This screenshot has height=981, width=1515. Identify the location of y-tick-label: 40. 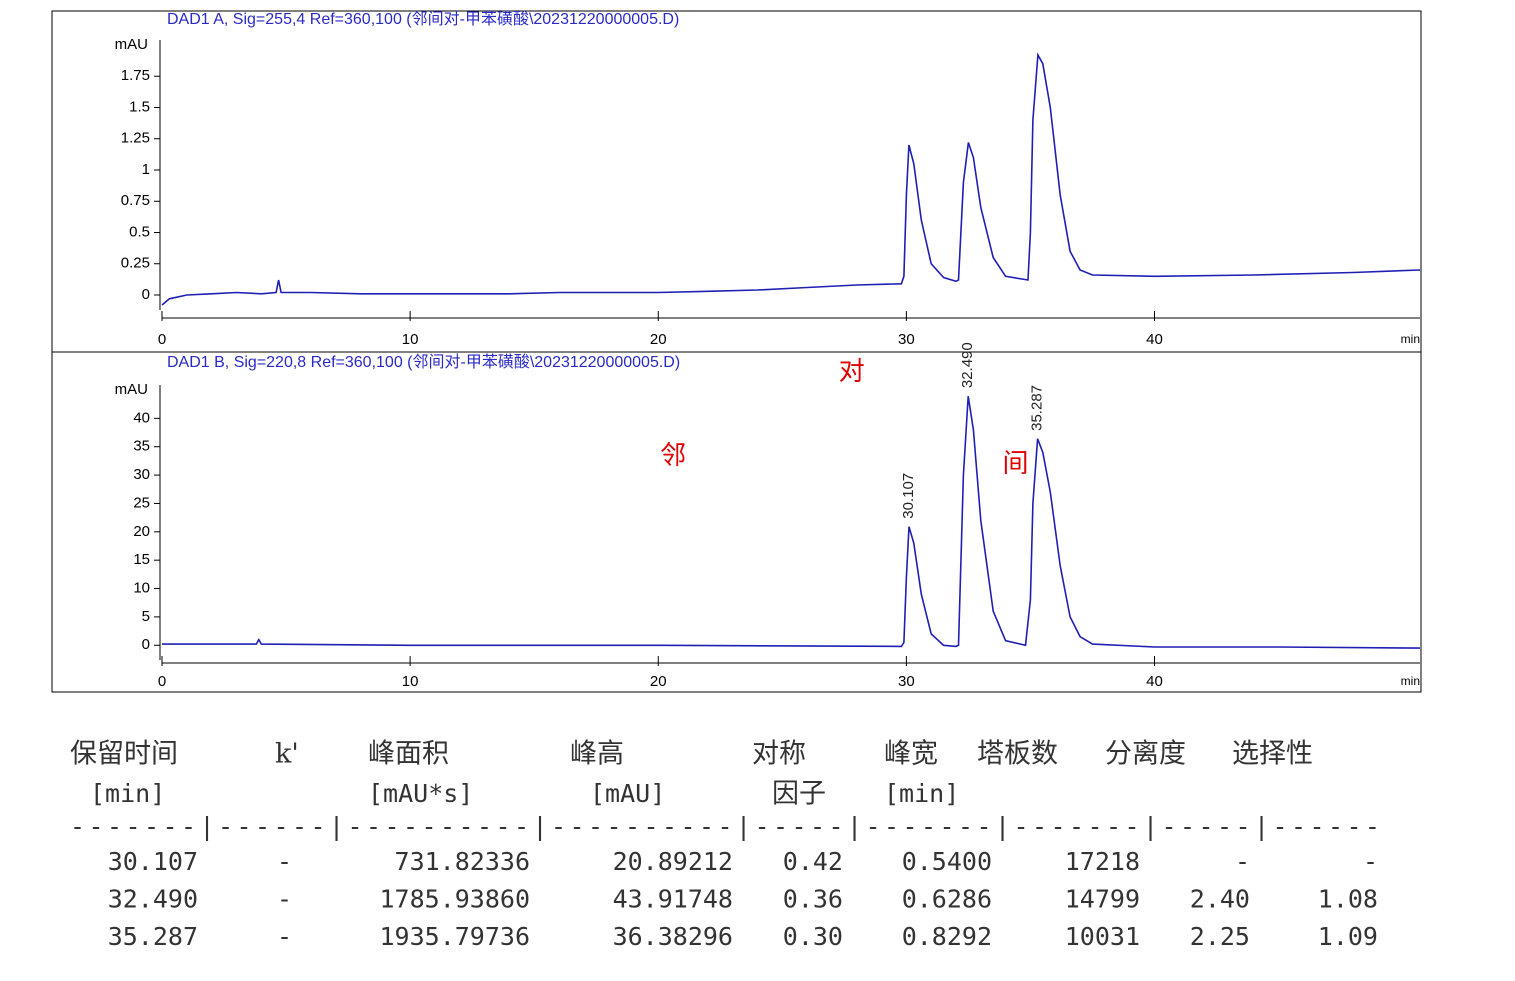
(141, 417).